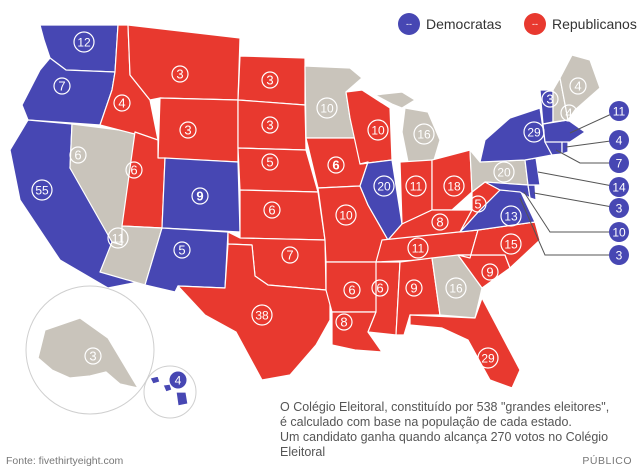  Describe the element at coordinates (619, 141) in the screenshot. I see `ev-label-ri: 4` at that location.